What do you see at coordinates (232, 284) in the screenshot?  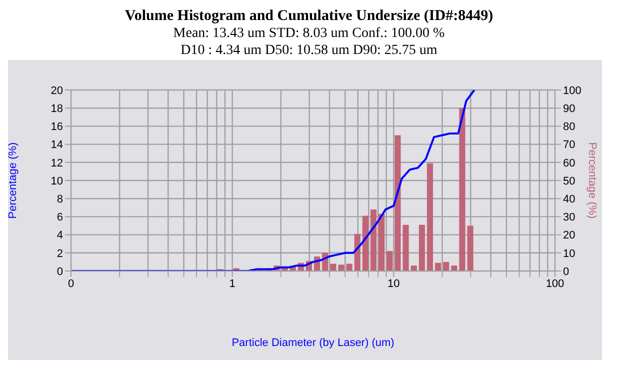 I see `x-tick-label: 1` at bounding box center [232, 284].